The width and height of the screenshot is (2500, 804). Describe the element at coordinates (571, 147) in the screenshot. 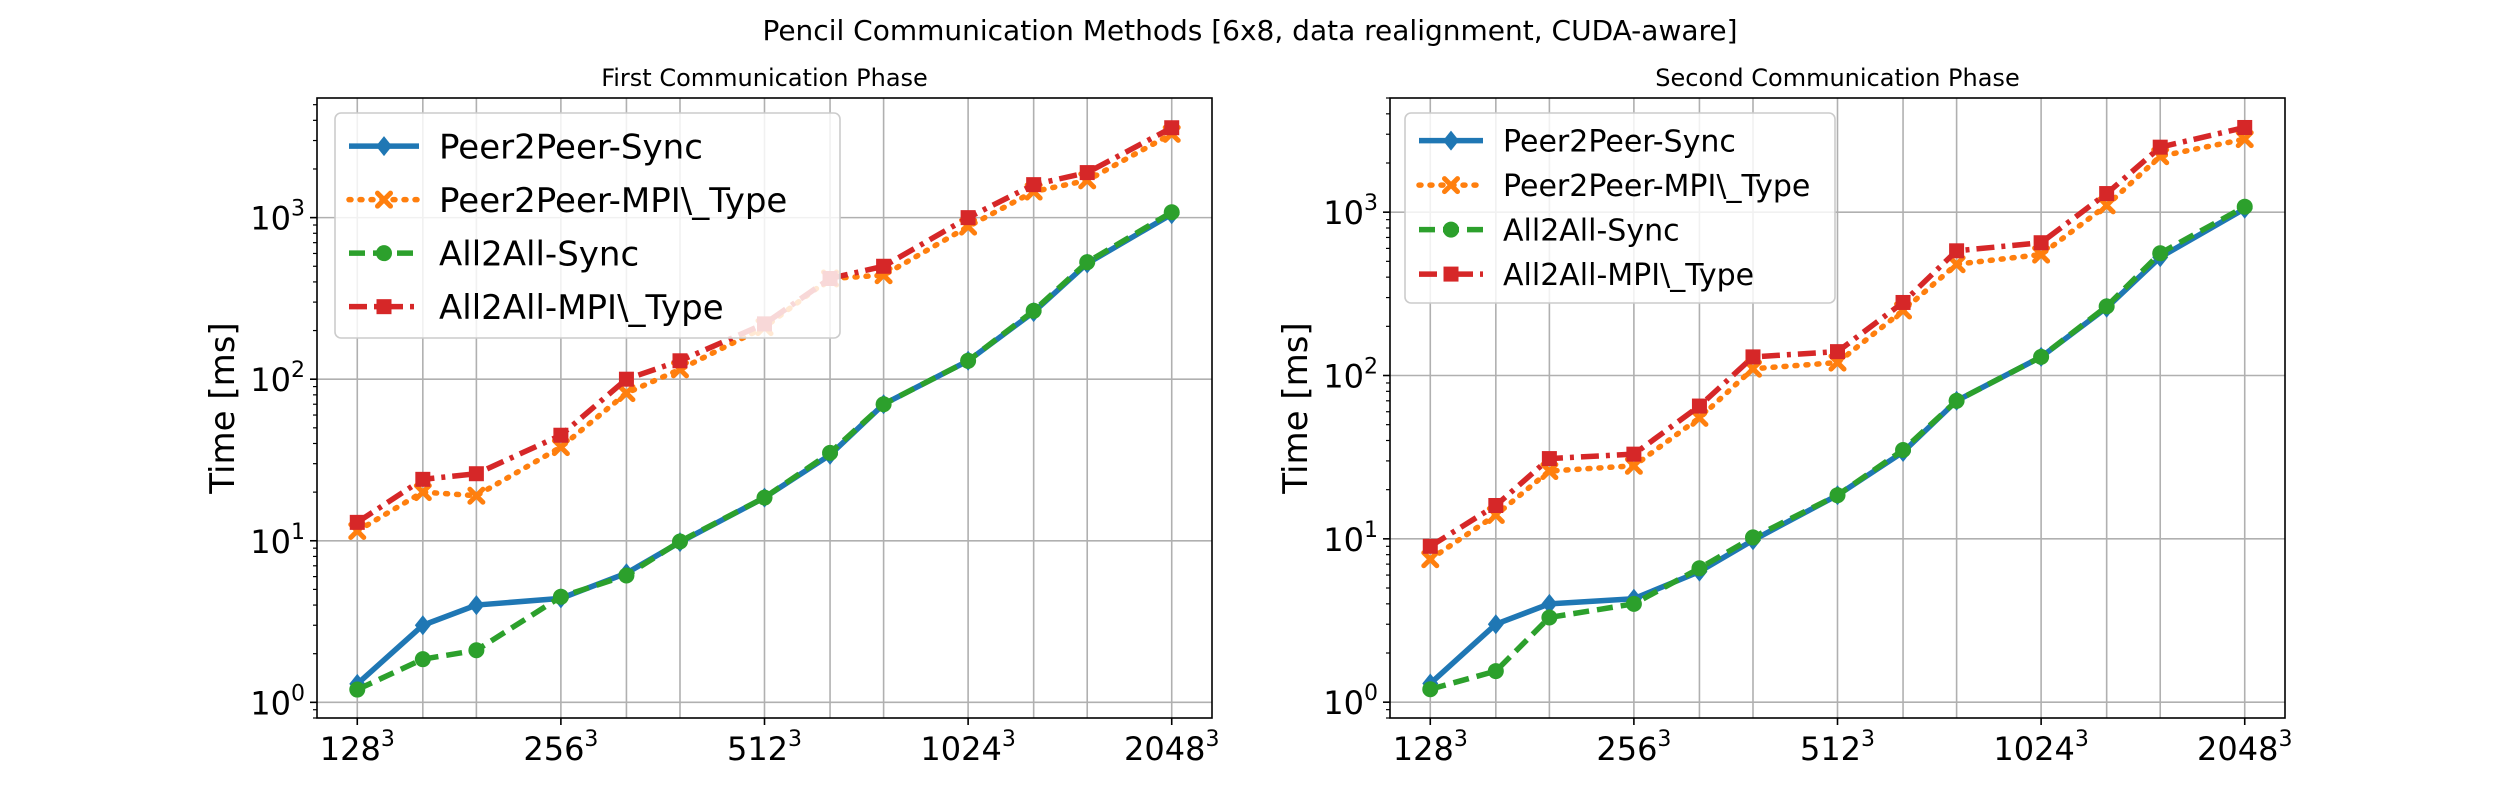

I see `legend-label: Peer2Peer-Sync` at that location.